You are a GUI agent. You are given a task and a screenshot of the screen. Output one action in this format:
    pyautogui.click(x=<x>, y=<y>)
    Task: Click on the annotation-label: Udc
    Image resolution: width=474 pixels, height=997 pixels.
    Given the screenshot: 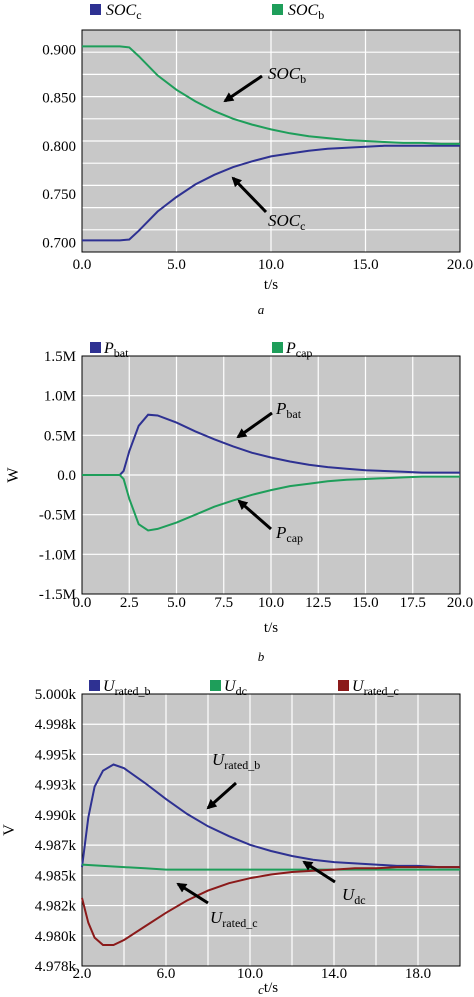 What is the action you would take?
    pyautogui.click(x=354, y=896)
    